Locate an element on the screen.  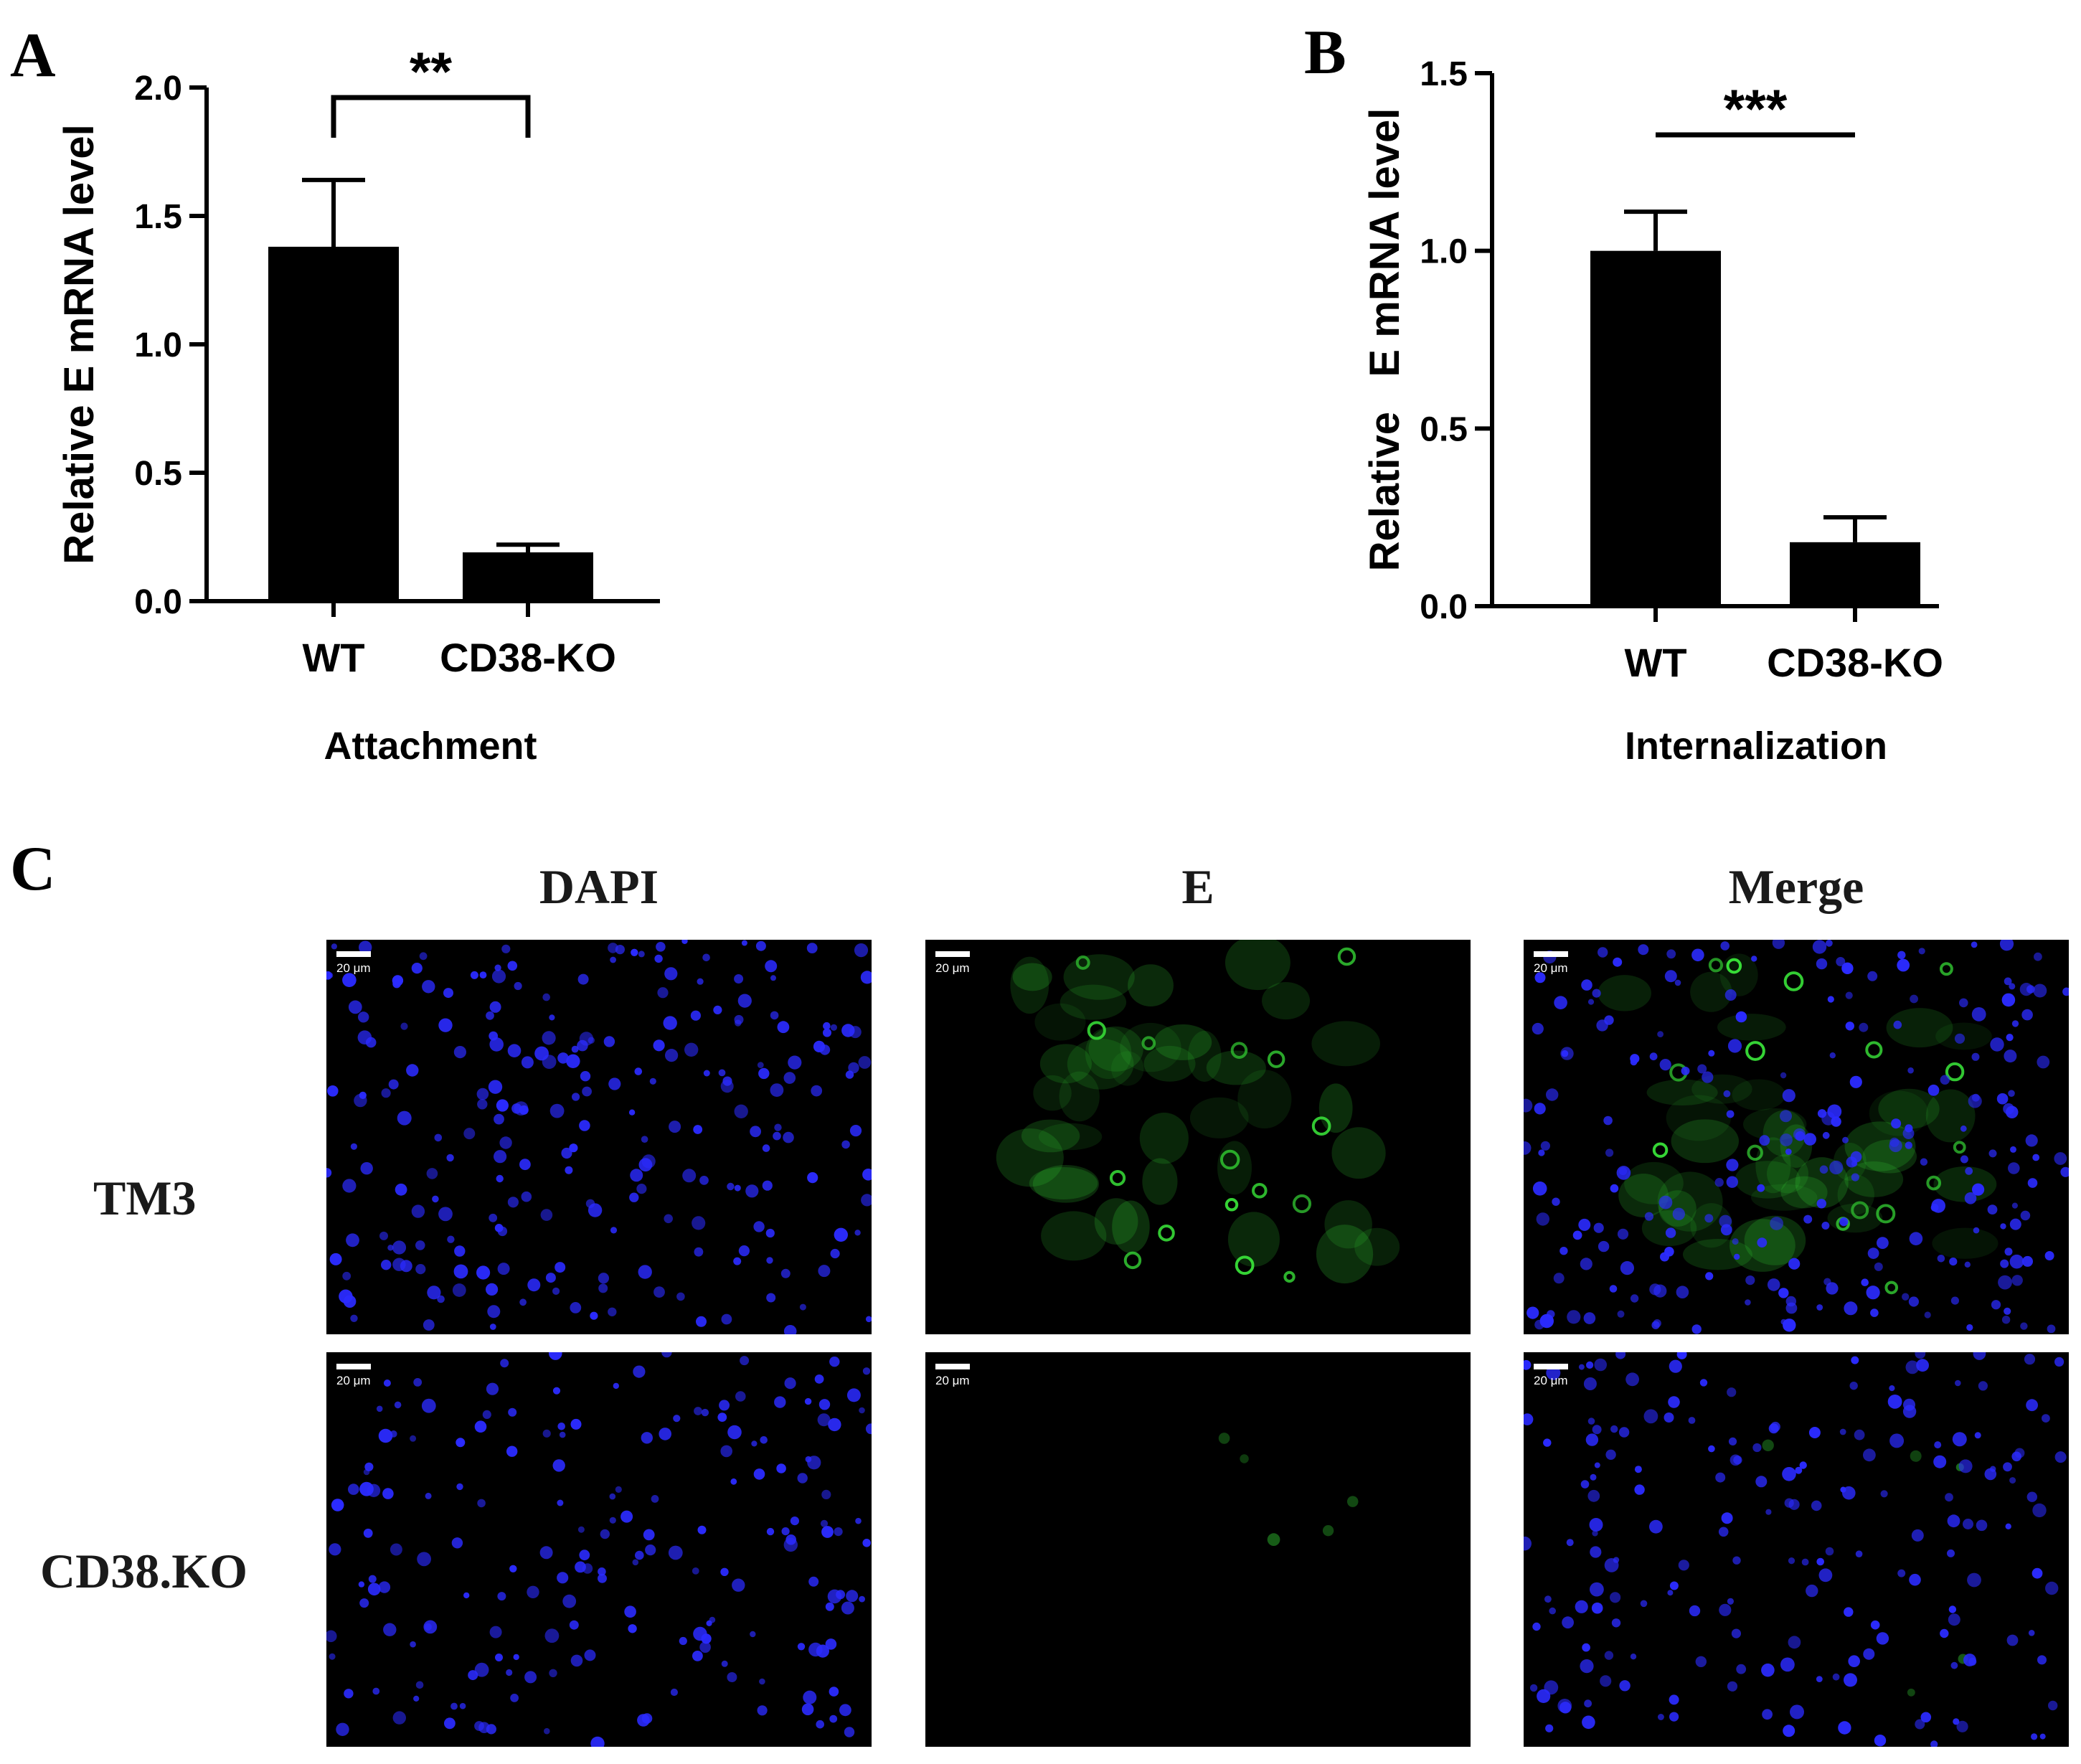
scale-label: 20 μm is located at coordinates (353, 968).